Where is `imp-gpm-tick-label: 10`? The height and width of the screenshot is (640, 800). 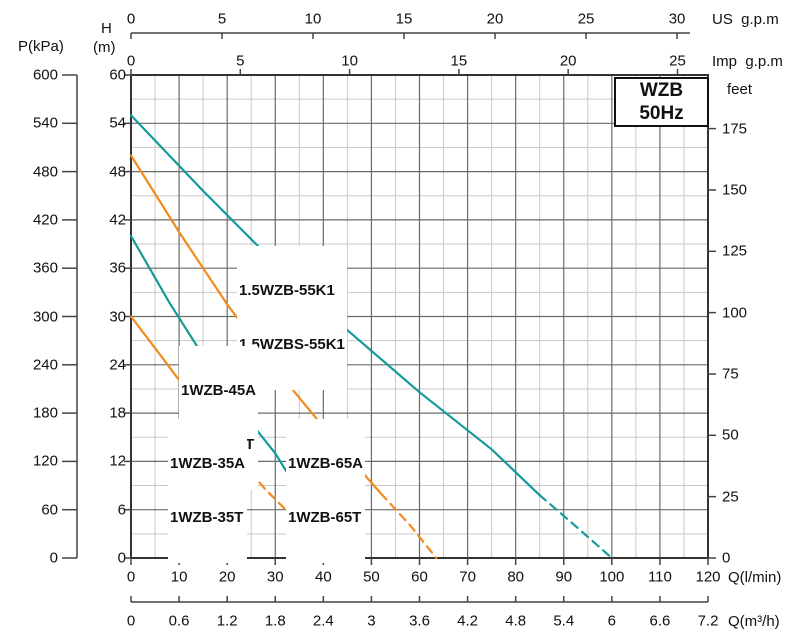
imp-gpm-tick-label: 10 is located at coordinates (349, 61).